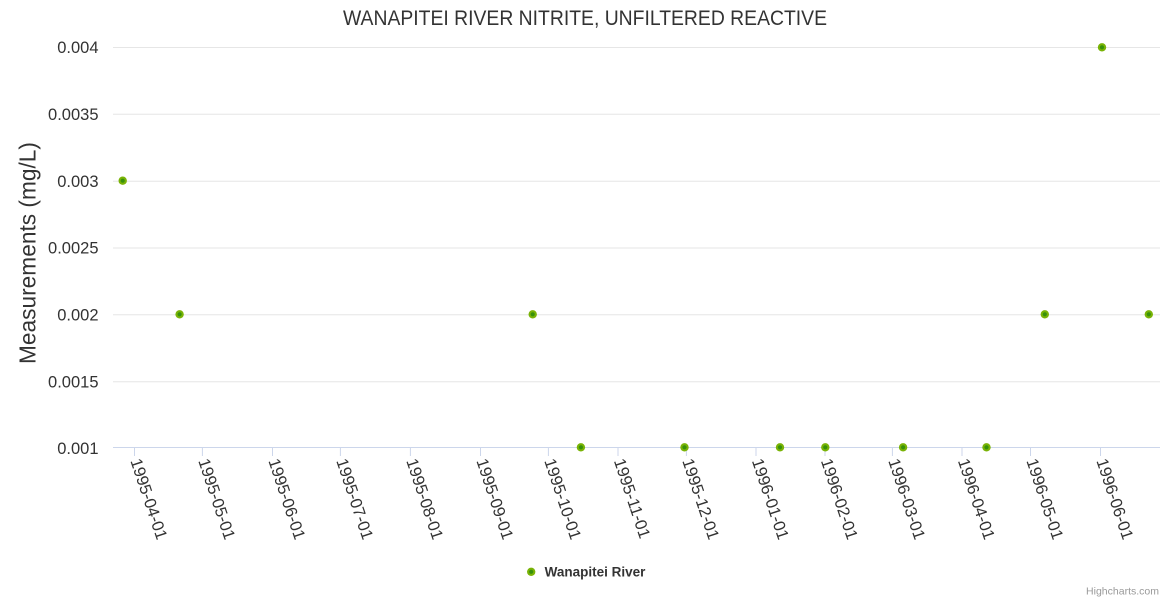 Image resolution: width=1170 pixels, height=600 pixels. Describe the element at coordinates (73, 249) in the screenshot. I see `svg-text: 0.0025` at that location.